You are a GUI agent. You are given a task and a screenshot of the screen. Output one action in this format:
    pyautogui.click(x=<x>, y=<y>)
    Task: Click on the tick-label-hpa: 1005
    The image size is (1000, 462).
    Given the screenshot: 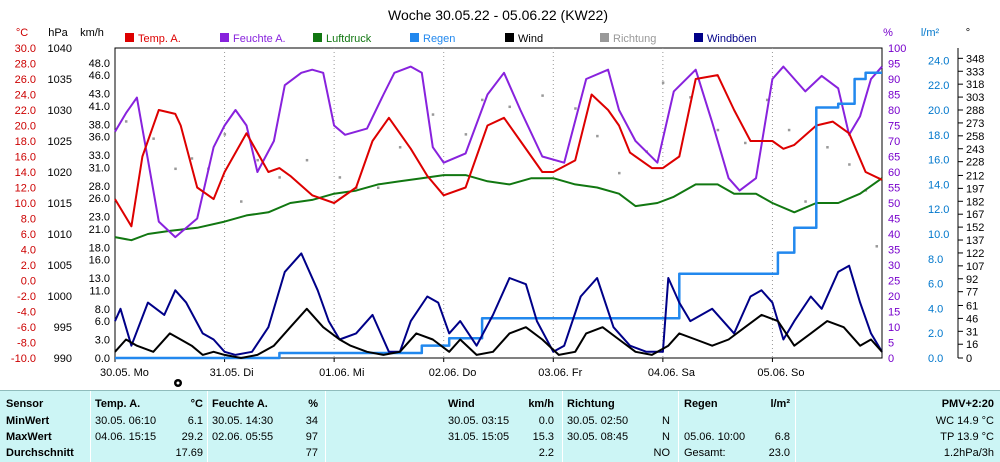 What is the action you would take?
    pyautogui.click(x=60, y=266)
    